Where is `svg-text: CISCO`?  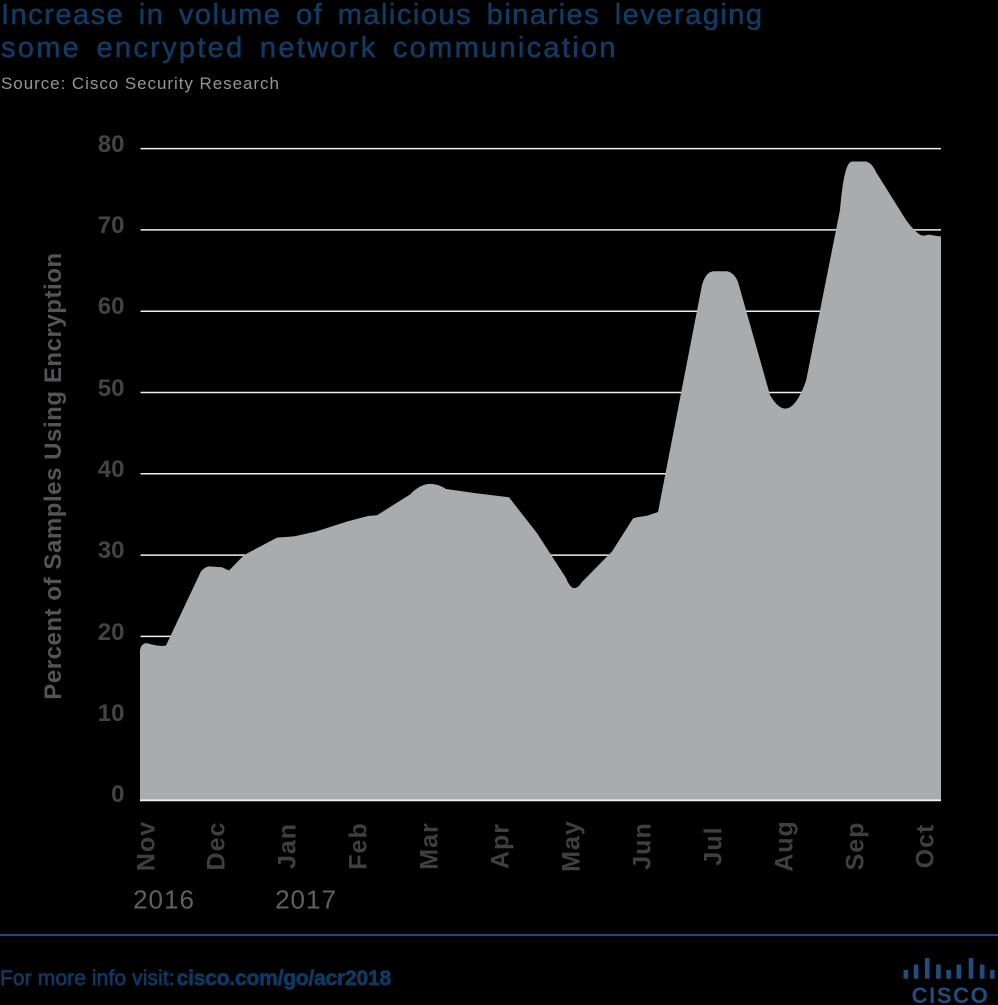
svg-text: CISCO is located at coordinates (951, 994).